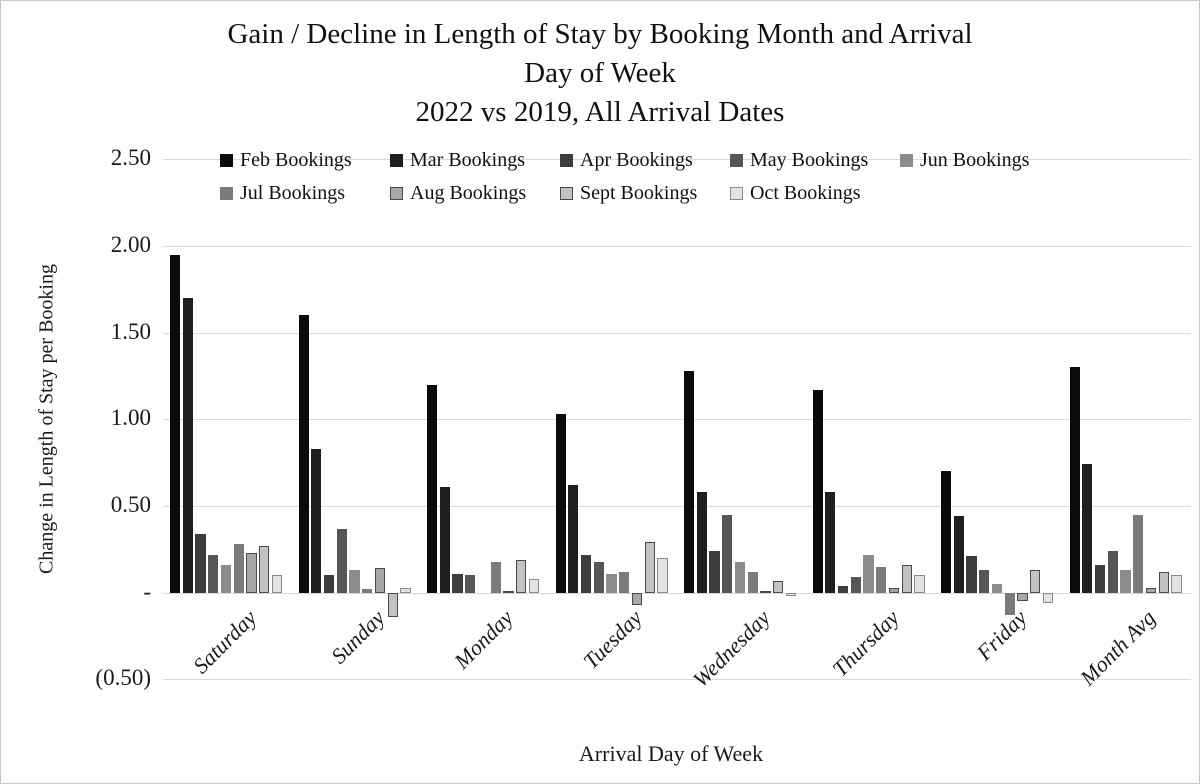 Image resolution: width=1200 pixels, height=784 pixels. What do you see at coordinates (799, 160) in the screenshot?
I see `legend-item-may: May Bookings` at bounding box center [799, 160].